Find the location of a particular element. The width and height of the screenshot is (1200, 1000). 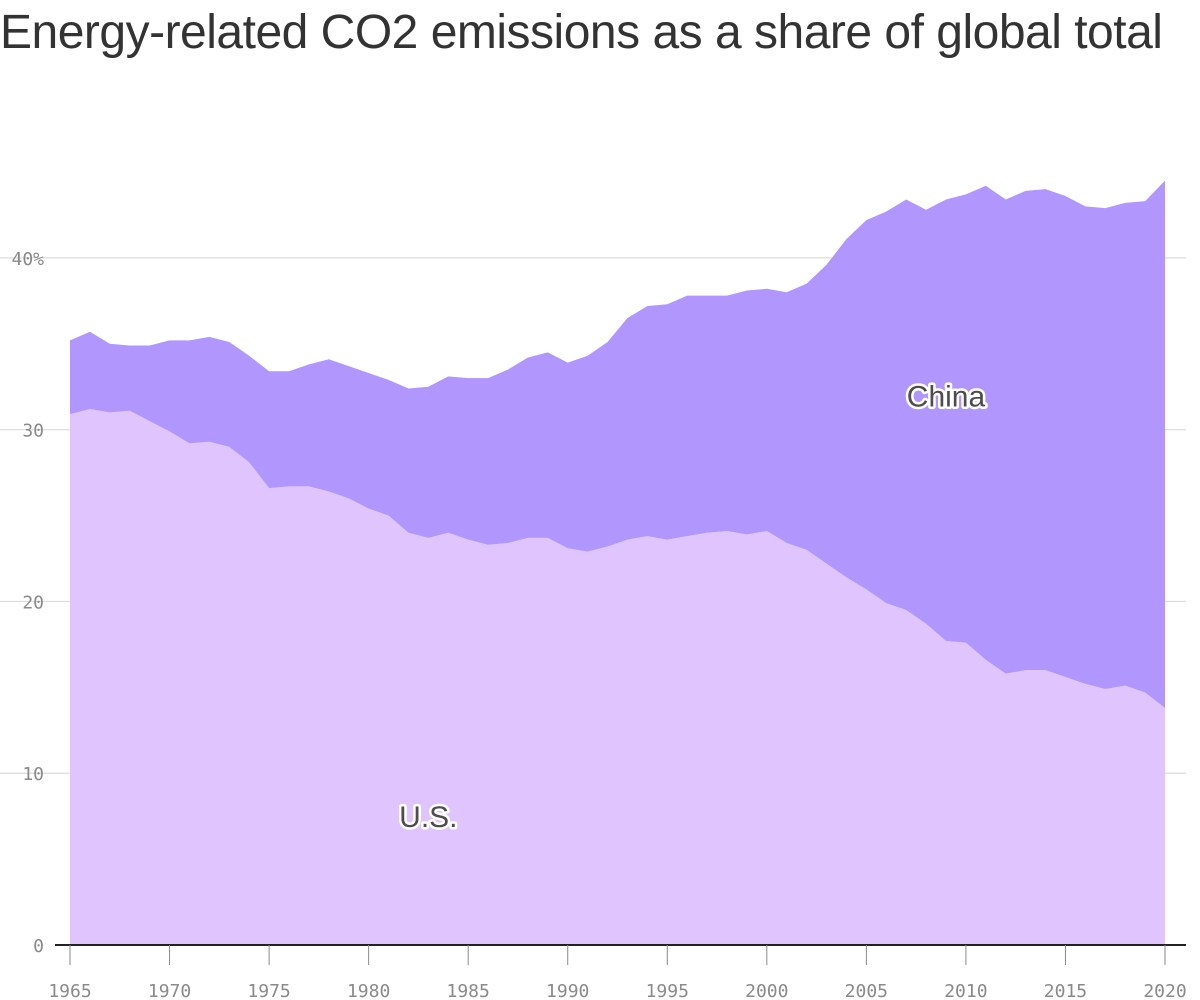

x-tick-label: 2020 is located at coordinates (1164, 990).